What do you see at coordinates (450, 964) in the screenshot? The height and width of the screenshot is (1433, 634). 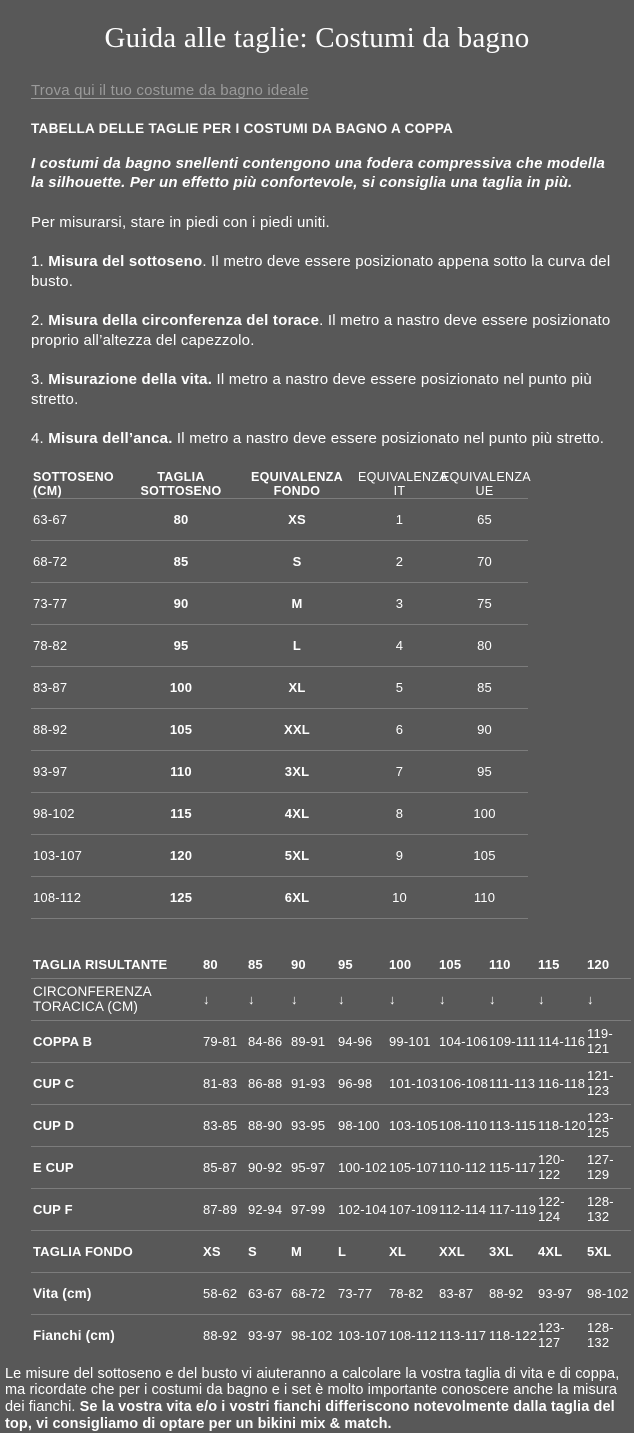 I see `column-header: 105` at bounding box center [450, 964].